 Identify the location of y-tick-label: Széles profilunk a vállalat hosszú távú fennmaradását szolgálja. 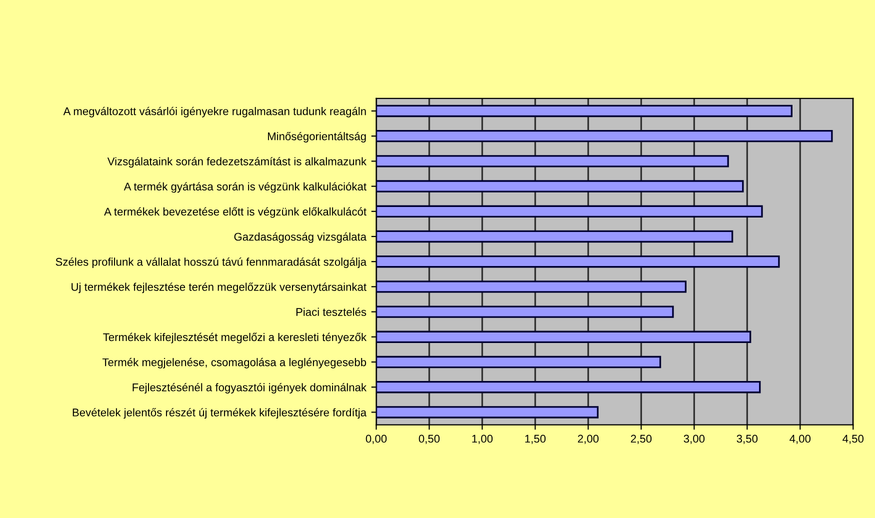
(211, 263).